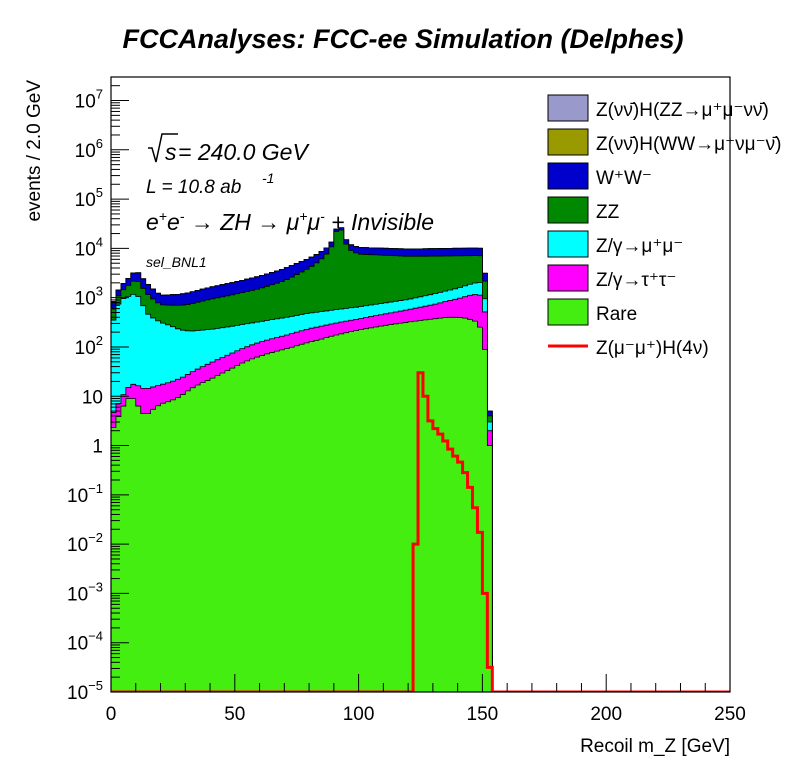 The image size is (796, 772). I want to click on legend-label-5: Z/γ→τ⁺τ⁻, so click(636, 280).